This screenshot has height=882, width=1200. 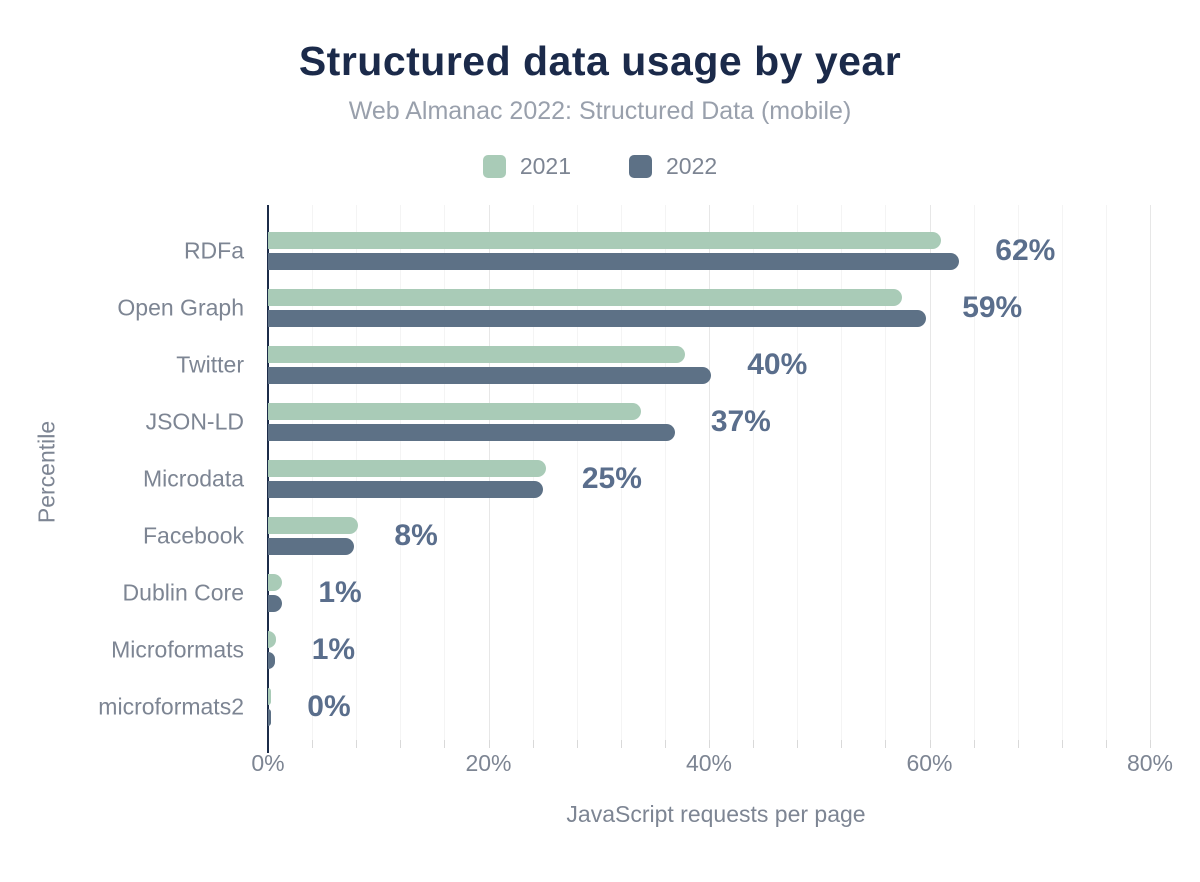 What do you see at coordinates (600, 166) in the screenshot?
I see `legend: 2021 2022` at bounding box center [600, 166].